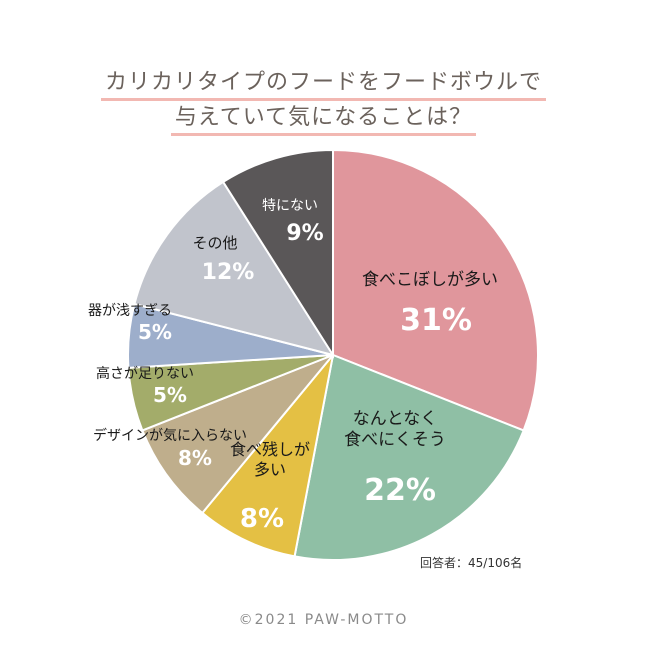 The image size is (647, 649). What do you see at coordinates (228, 272) in the screenshot?
I see `slice-value-label: 12%` at bounding box center [228, 272].